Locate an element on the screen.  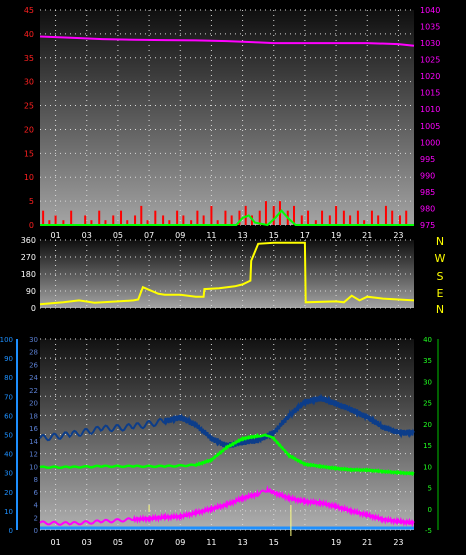
humidity-axis-tick-label: 24 is located at coordinates (33, 378).